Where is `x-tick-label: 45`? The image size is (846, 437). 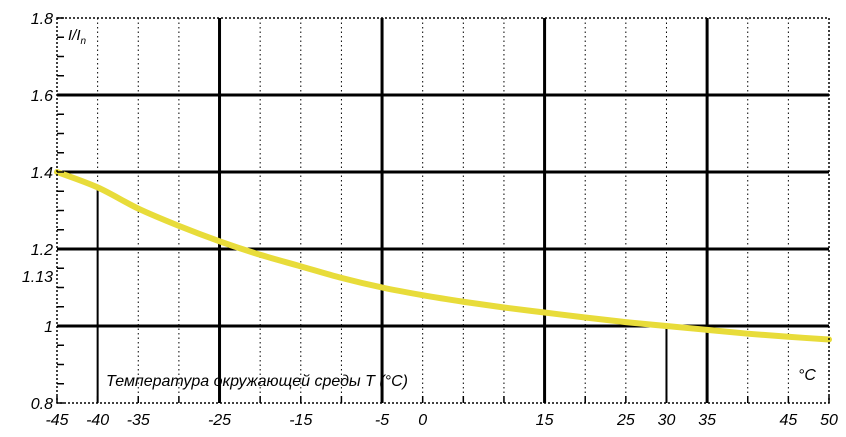
x-tick-label: 45 is located at coordinates (788, 420).